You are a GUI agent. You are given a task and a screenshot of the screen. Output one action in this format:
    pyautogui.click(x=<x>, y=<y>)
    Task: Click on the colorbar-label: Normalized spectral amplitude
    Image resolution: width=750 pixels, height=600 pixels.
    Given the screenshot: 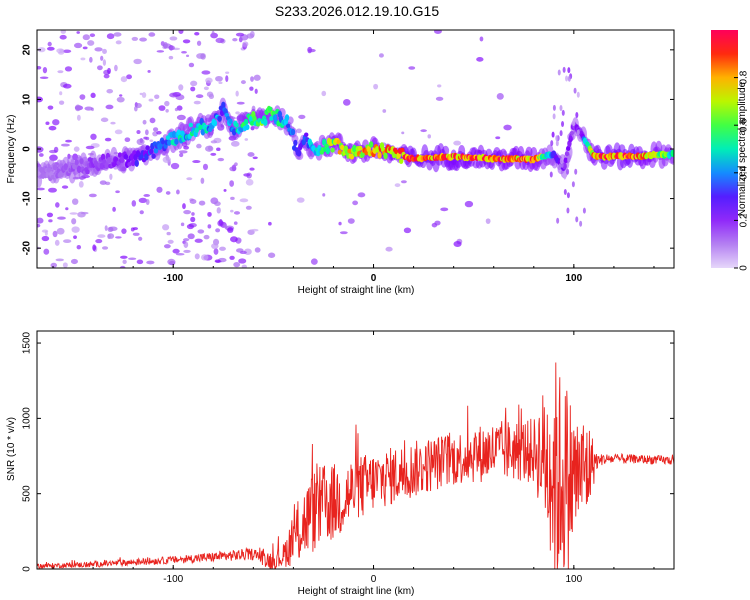 What is the action you would take?
    pyautogui.click(x=742, y=148)
    